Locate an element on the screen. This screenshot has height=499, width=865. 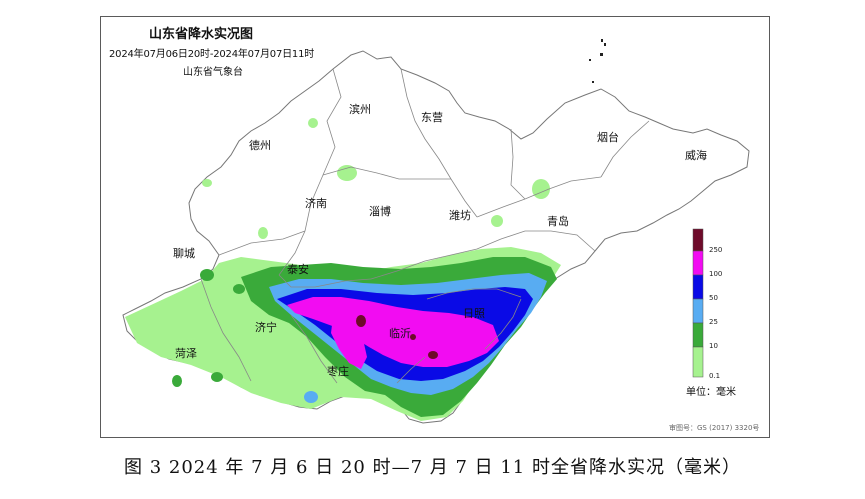
map-title: 山东省降水实况图 is located at coordinates (201, 34).